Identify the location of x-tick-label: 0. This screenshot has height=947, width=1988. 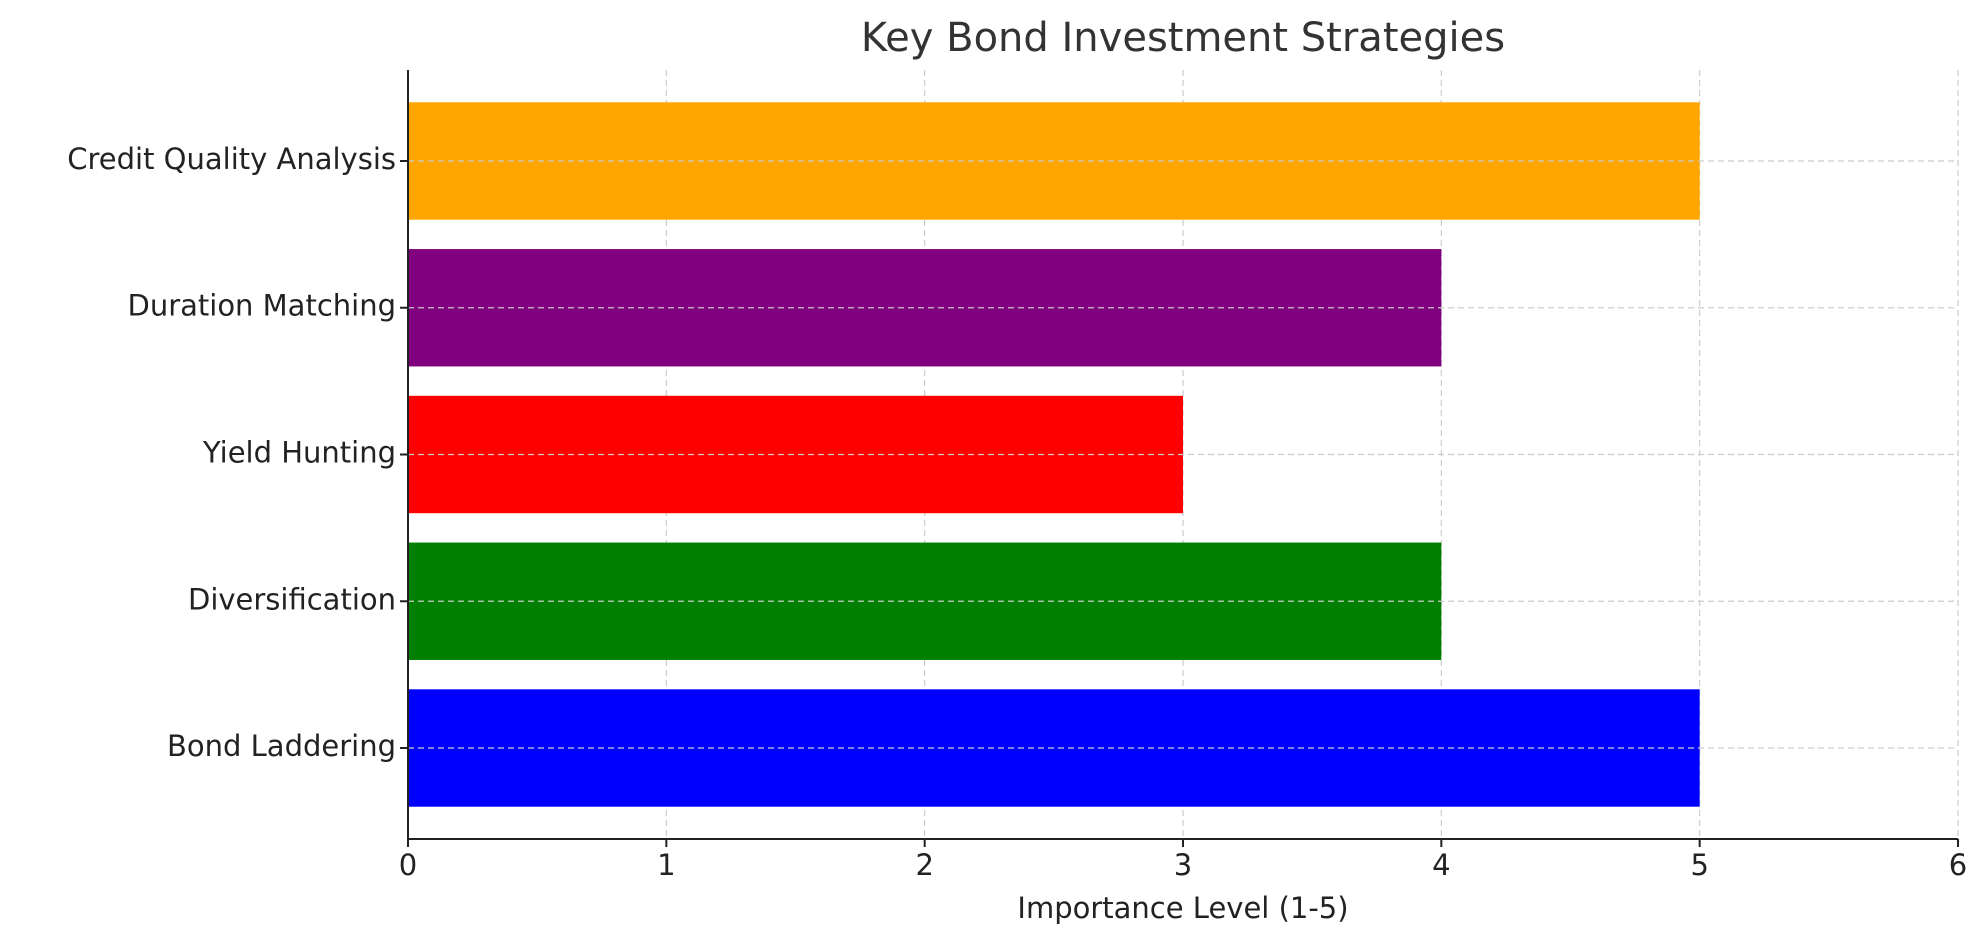
(408, 865).